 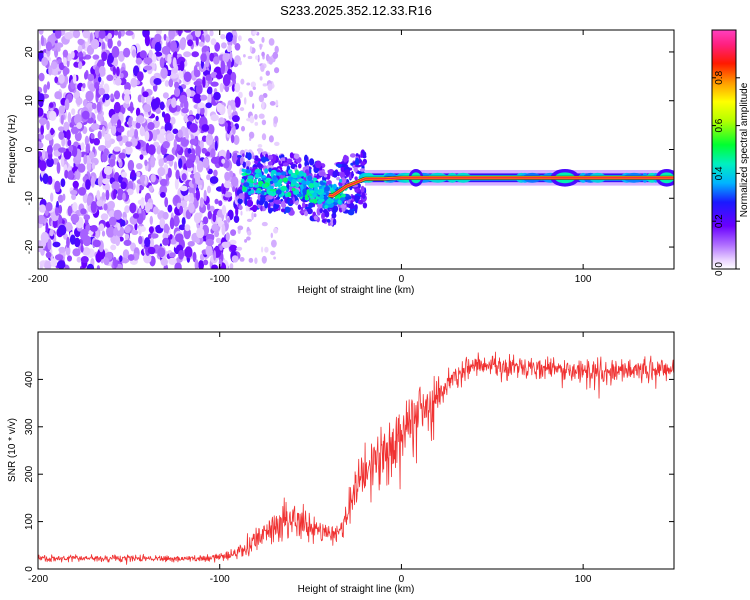 What do you see at coordinates (29, 149) in the screenshot?
I see `spectrogram-y-tick-label: 0` at bounding box center [29, 149].